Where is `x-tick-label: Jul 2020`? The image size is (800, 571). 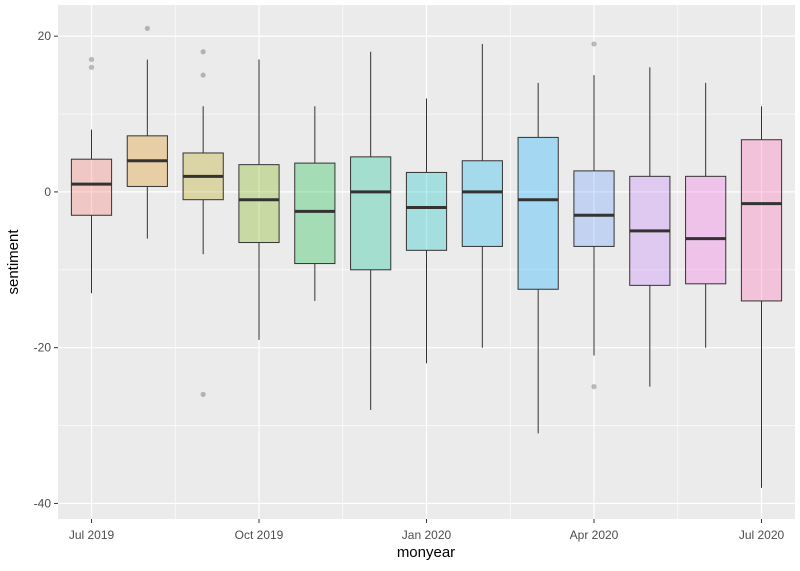
x-tick-label: Jul 2020 is located at coordinates (762, 535).